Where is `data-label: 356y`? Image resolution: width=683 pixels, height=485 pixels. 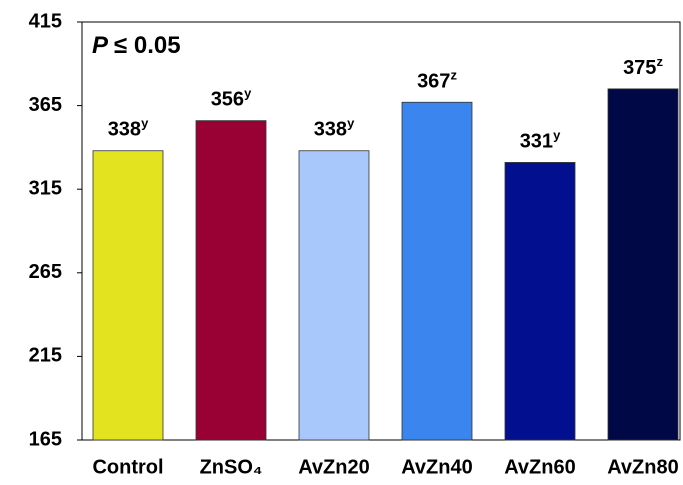 data-label: 356y is located at coordinates (231, 98).